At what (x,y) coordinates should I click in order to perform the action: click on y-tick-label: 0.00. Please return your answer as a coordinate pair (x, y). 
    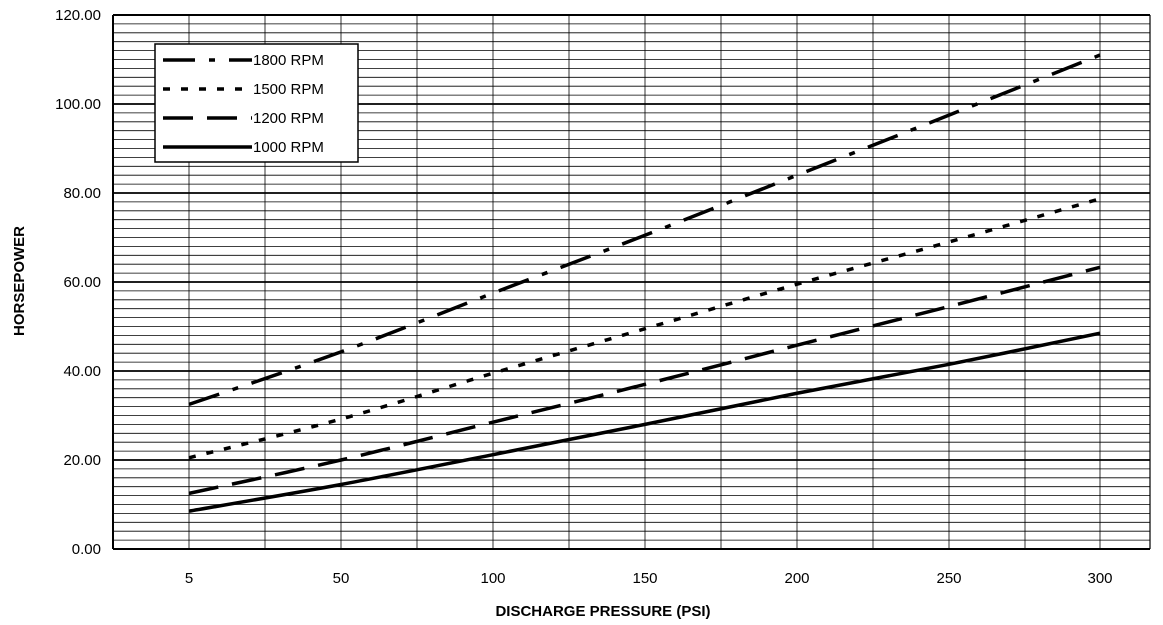
    Looking at the image, I should click on (86, 549).